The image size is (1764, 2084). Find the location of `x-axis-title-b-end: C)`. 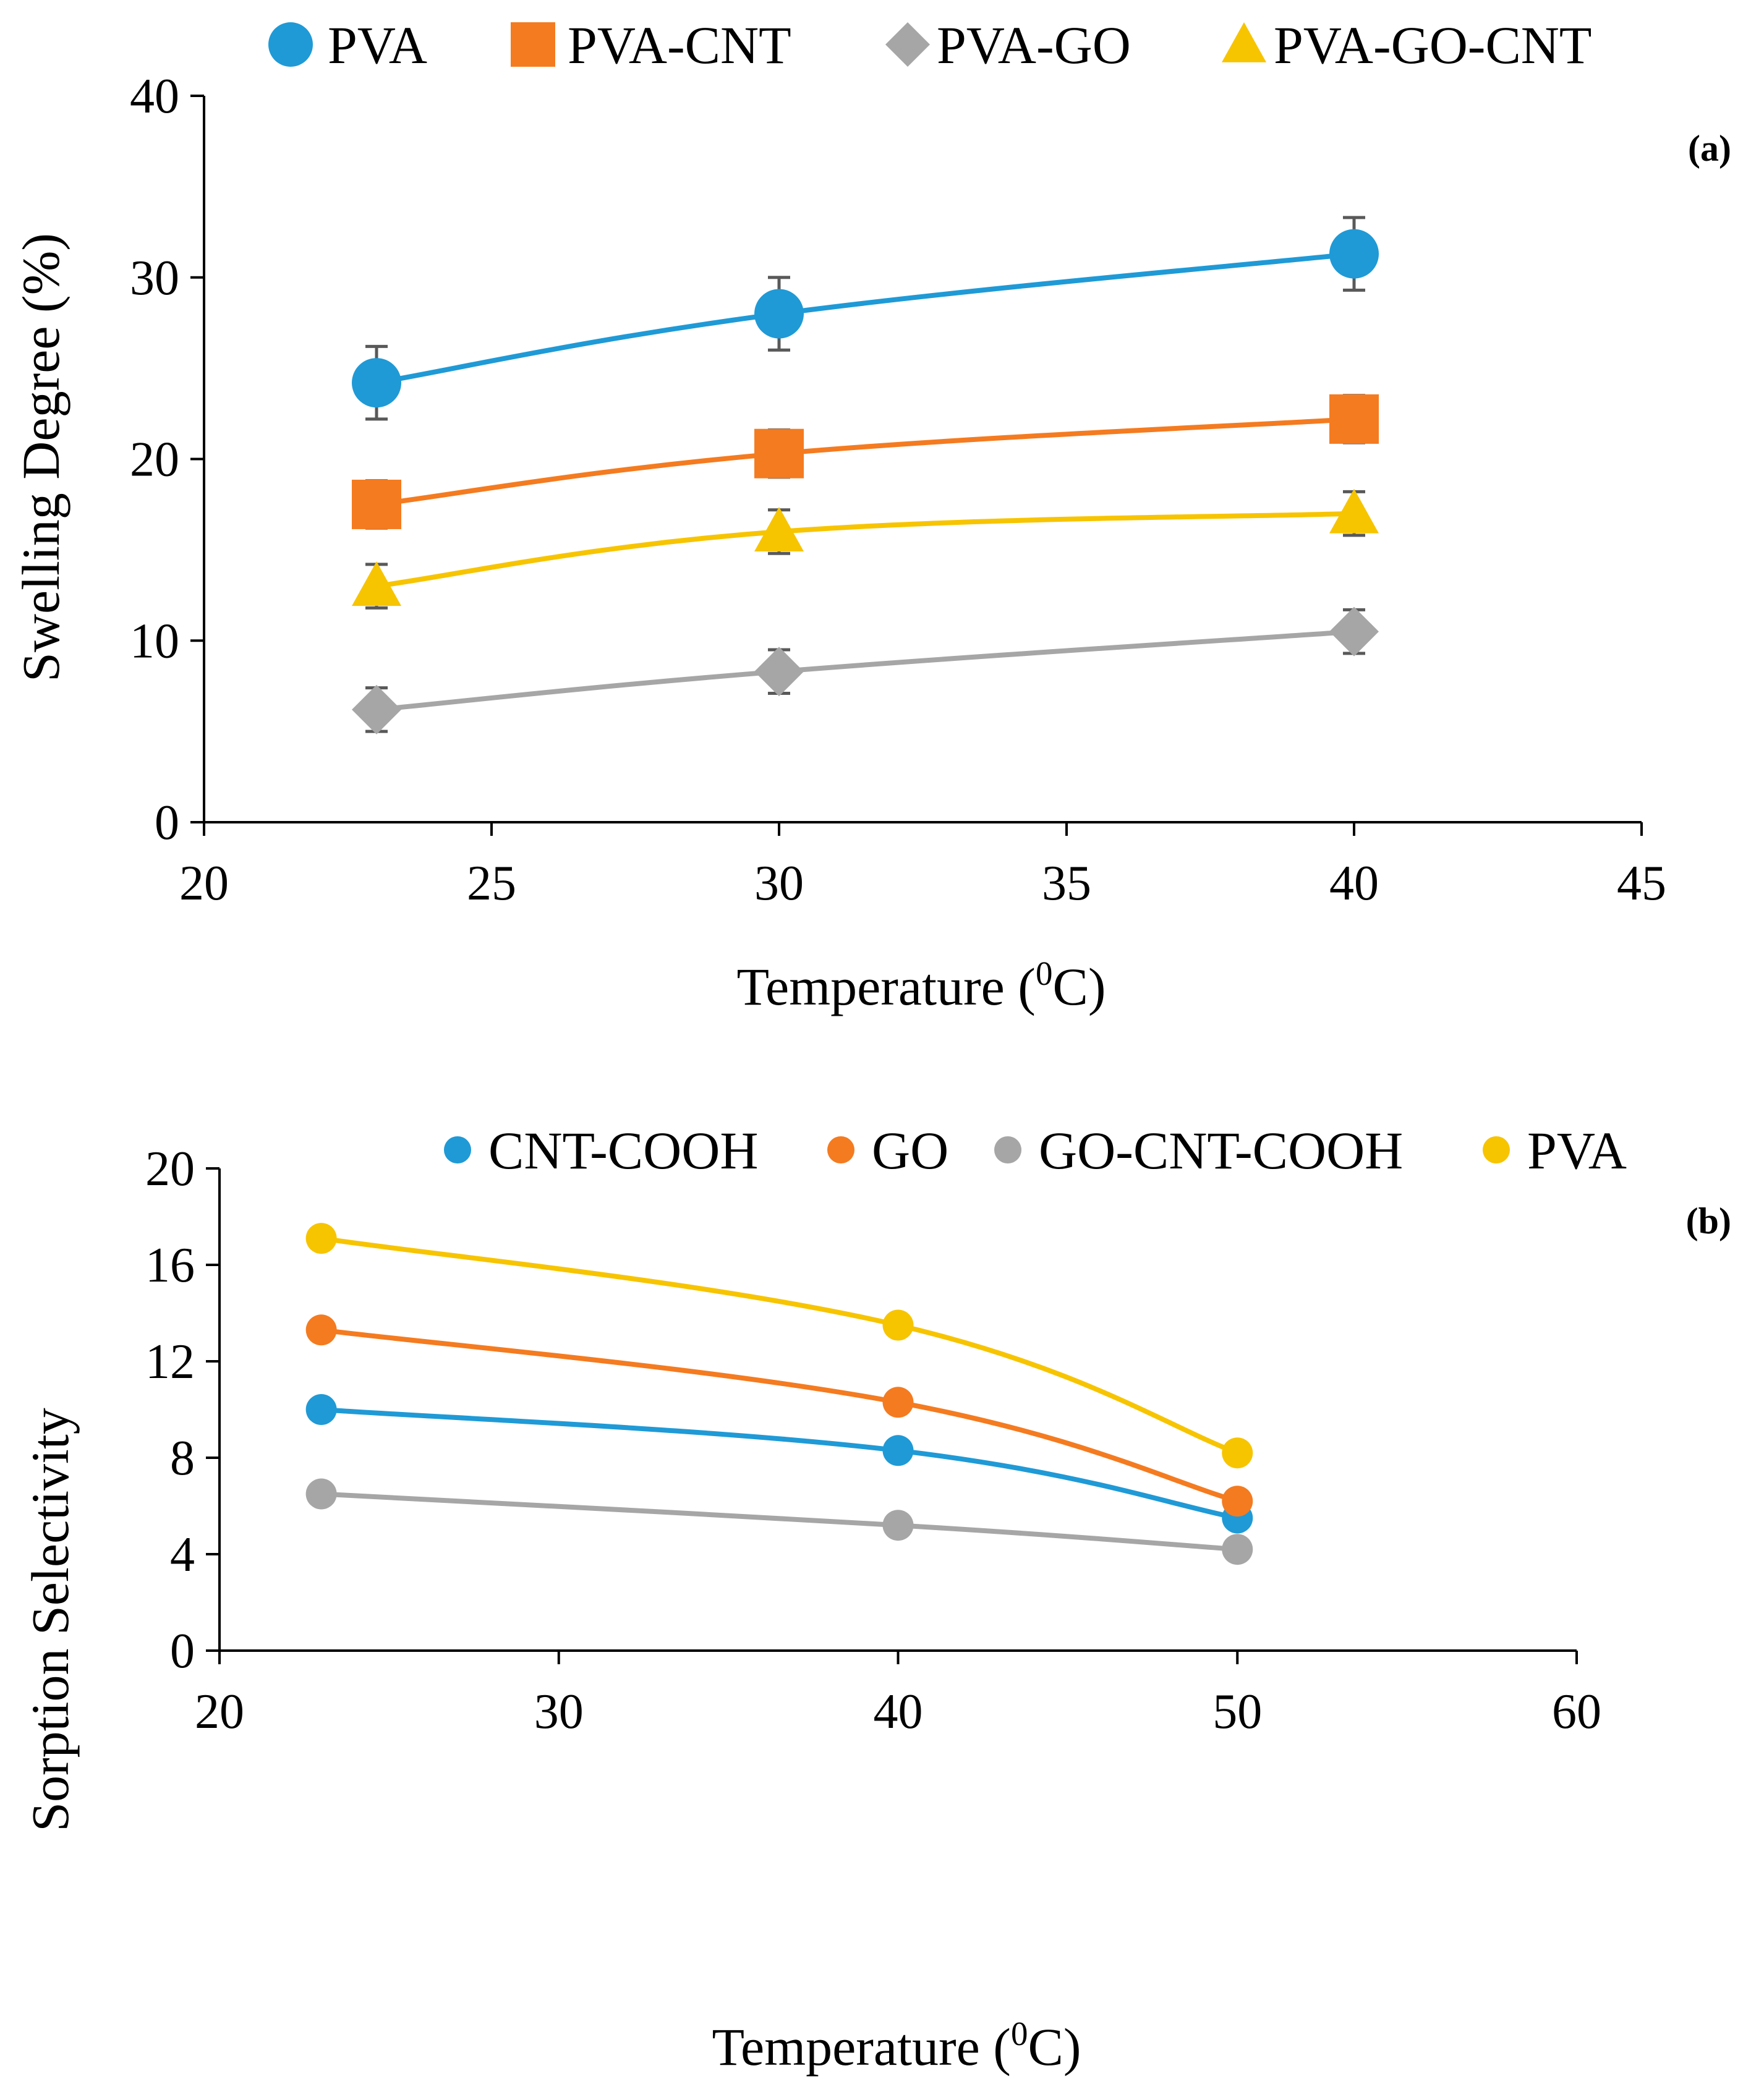

x-axis-title-b-end: C) is located at coordinates (1054, 2047).